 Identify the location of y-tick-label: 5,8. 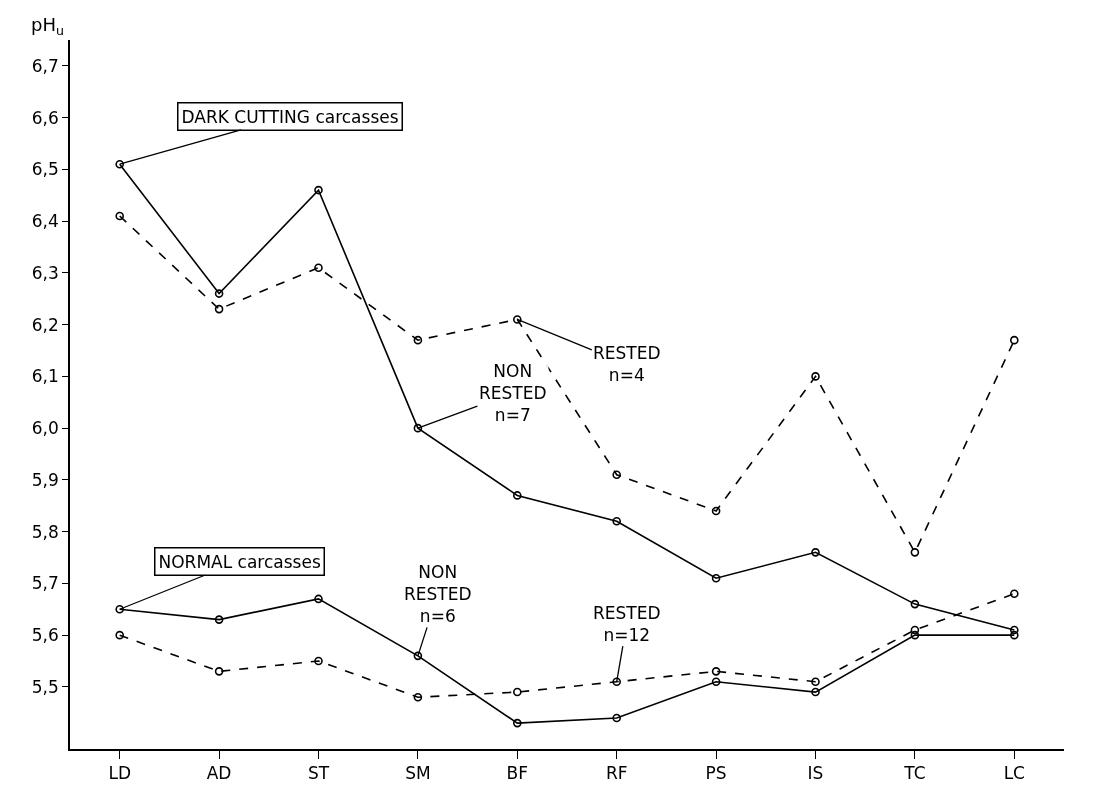
(45, 531).